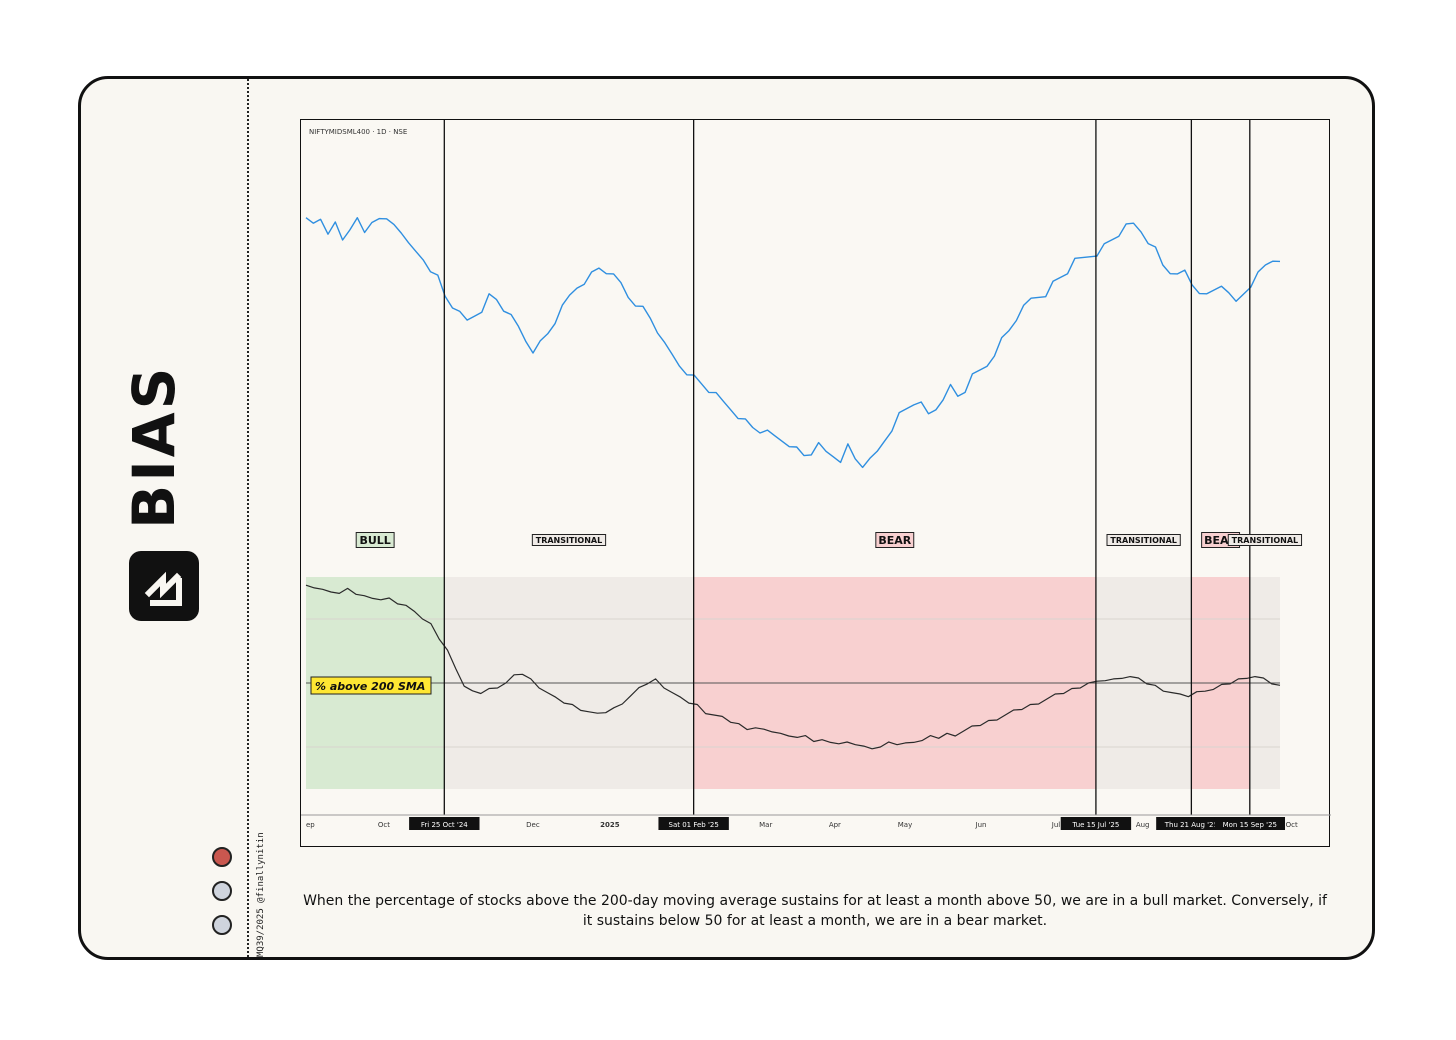 The image size is (1456, 1040). I want to click on regime-label-0: BULL, so click(374, 540).